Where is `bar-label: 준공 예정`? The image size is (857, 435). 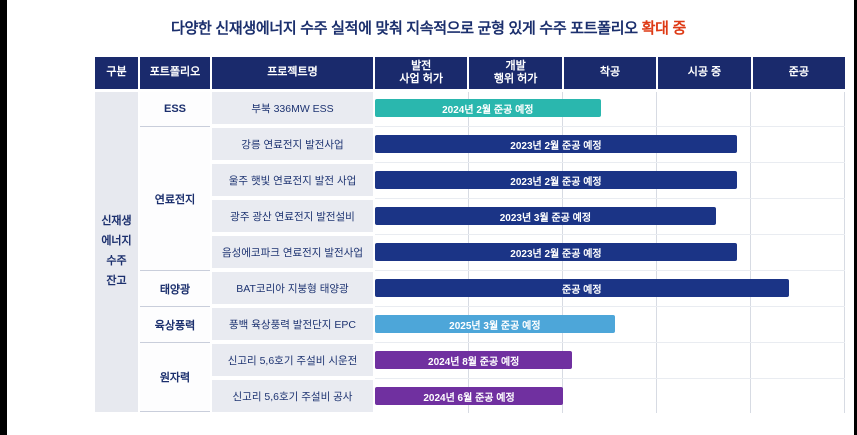
bar-label: 준공 예정 is located at coordinates (582, 290).